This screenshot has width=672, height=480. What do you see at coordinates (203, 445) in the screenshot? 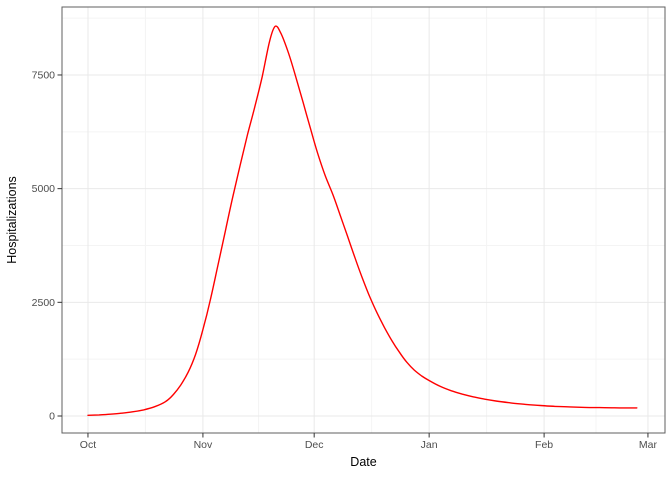
I see `x-tick-label: Nov` at bounding box center [203, 445].